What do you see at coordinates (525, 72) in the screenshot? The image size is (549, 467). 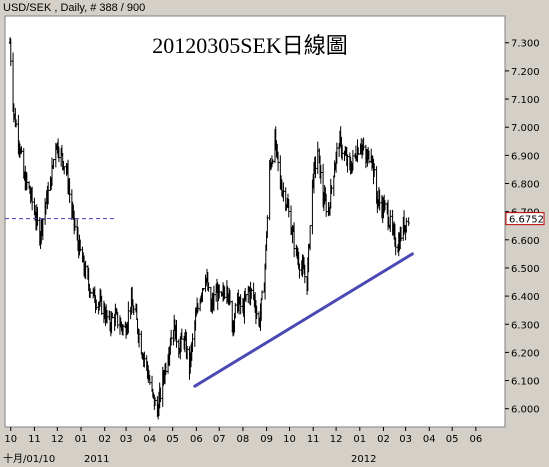 I see `y-tick-label: 7.200` at bounding box center [525, 72].